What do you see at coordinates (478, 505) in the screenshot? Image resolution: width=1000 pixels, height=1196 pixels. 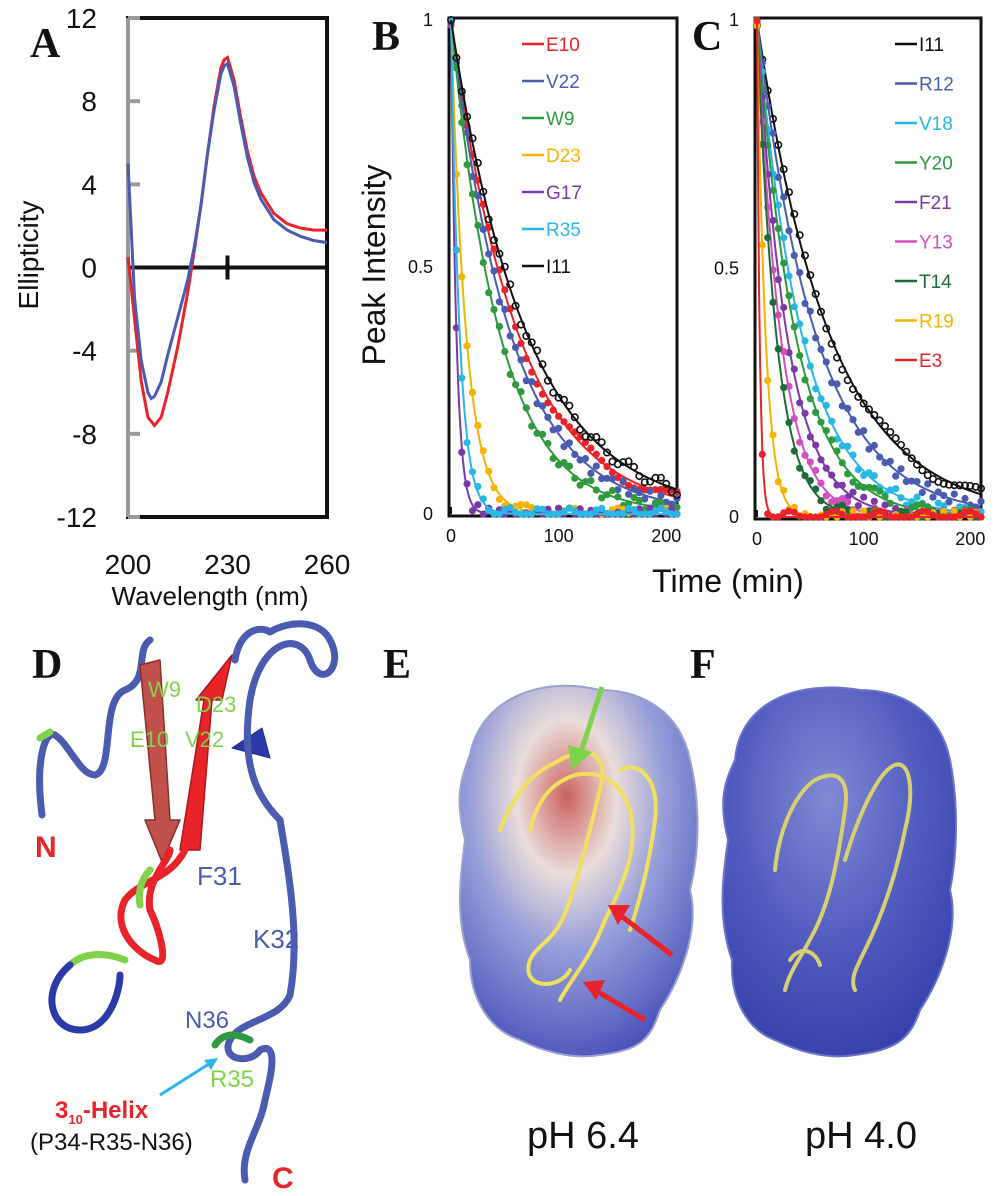 I see `panel-b-point-G17` at bounding box center [478, 505].